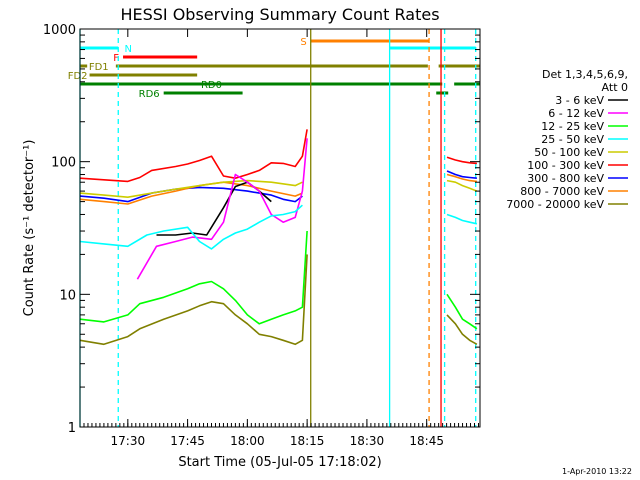 The height and width of the screenshot is (480, 640). Describe the element at coordinates (279, 462) in the screenshot. I see `x-axis-label: Start Time (05-Jul-05 17:18:02)` at that location.